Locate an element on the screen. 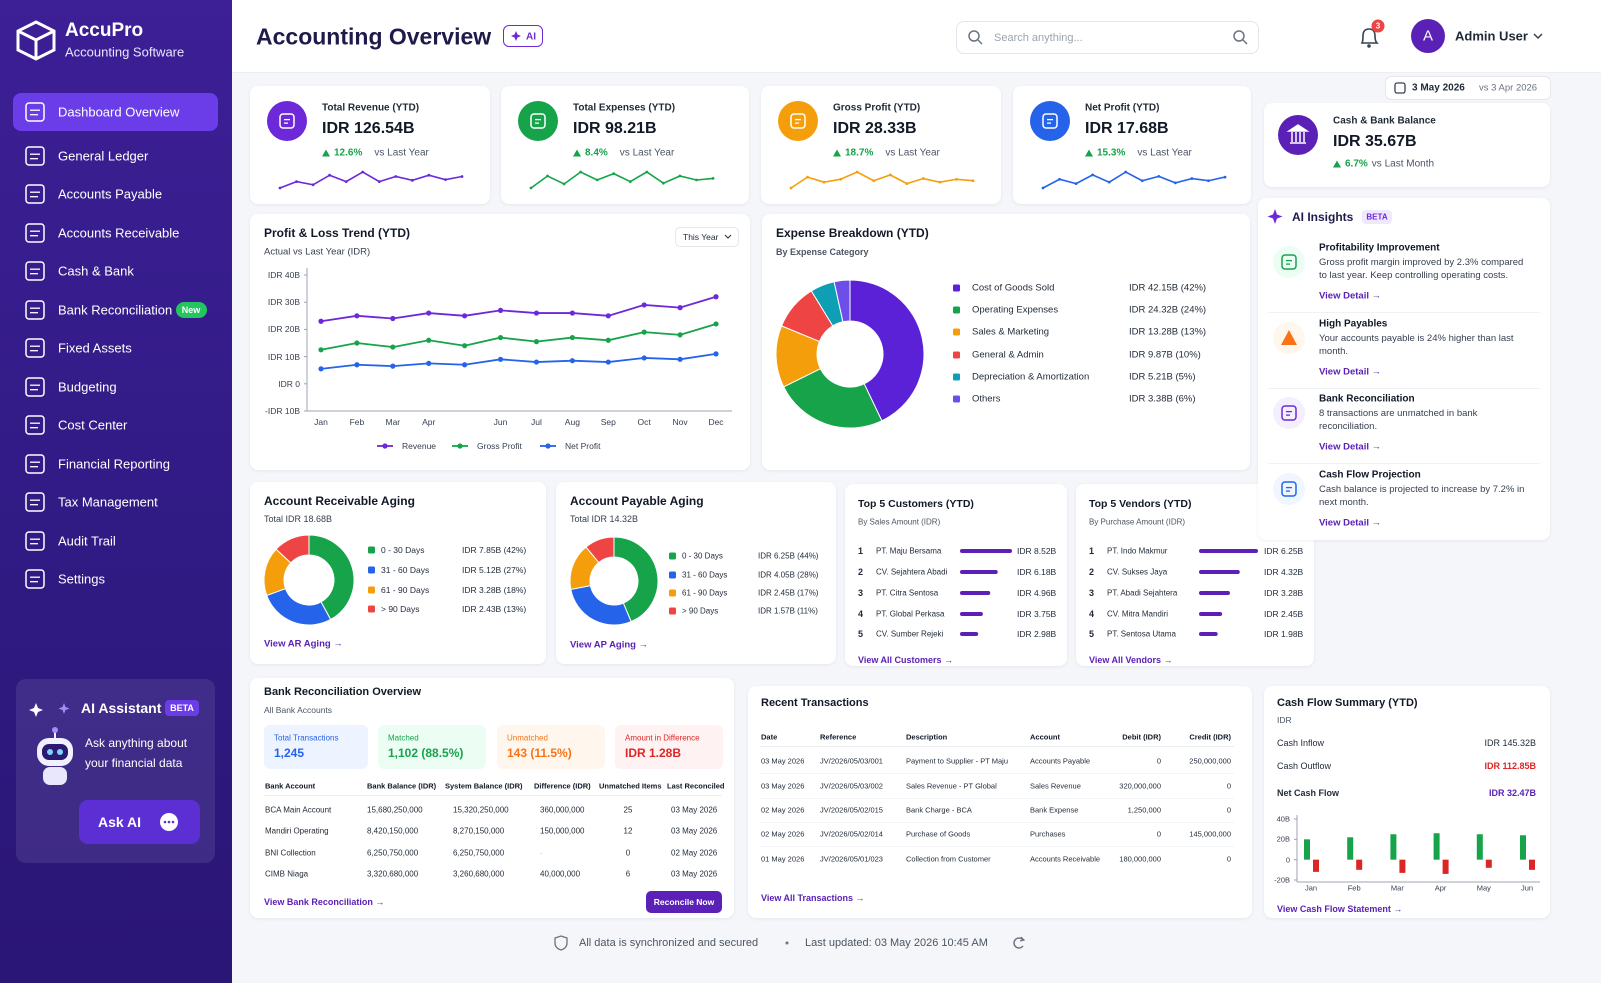 Image resolution: width=1601 pixels, height=983 pixels. y-tick-label: IDR 10B is located at coordinates (283, 356).